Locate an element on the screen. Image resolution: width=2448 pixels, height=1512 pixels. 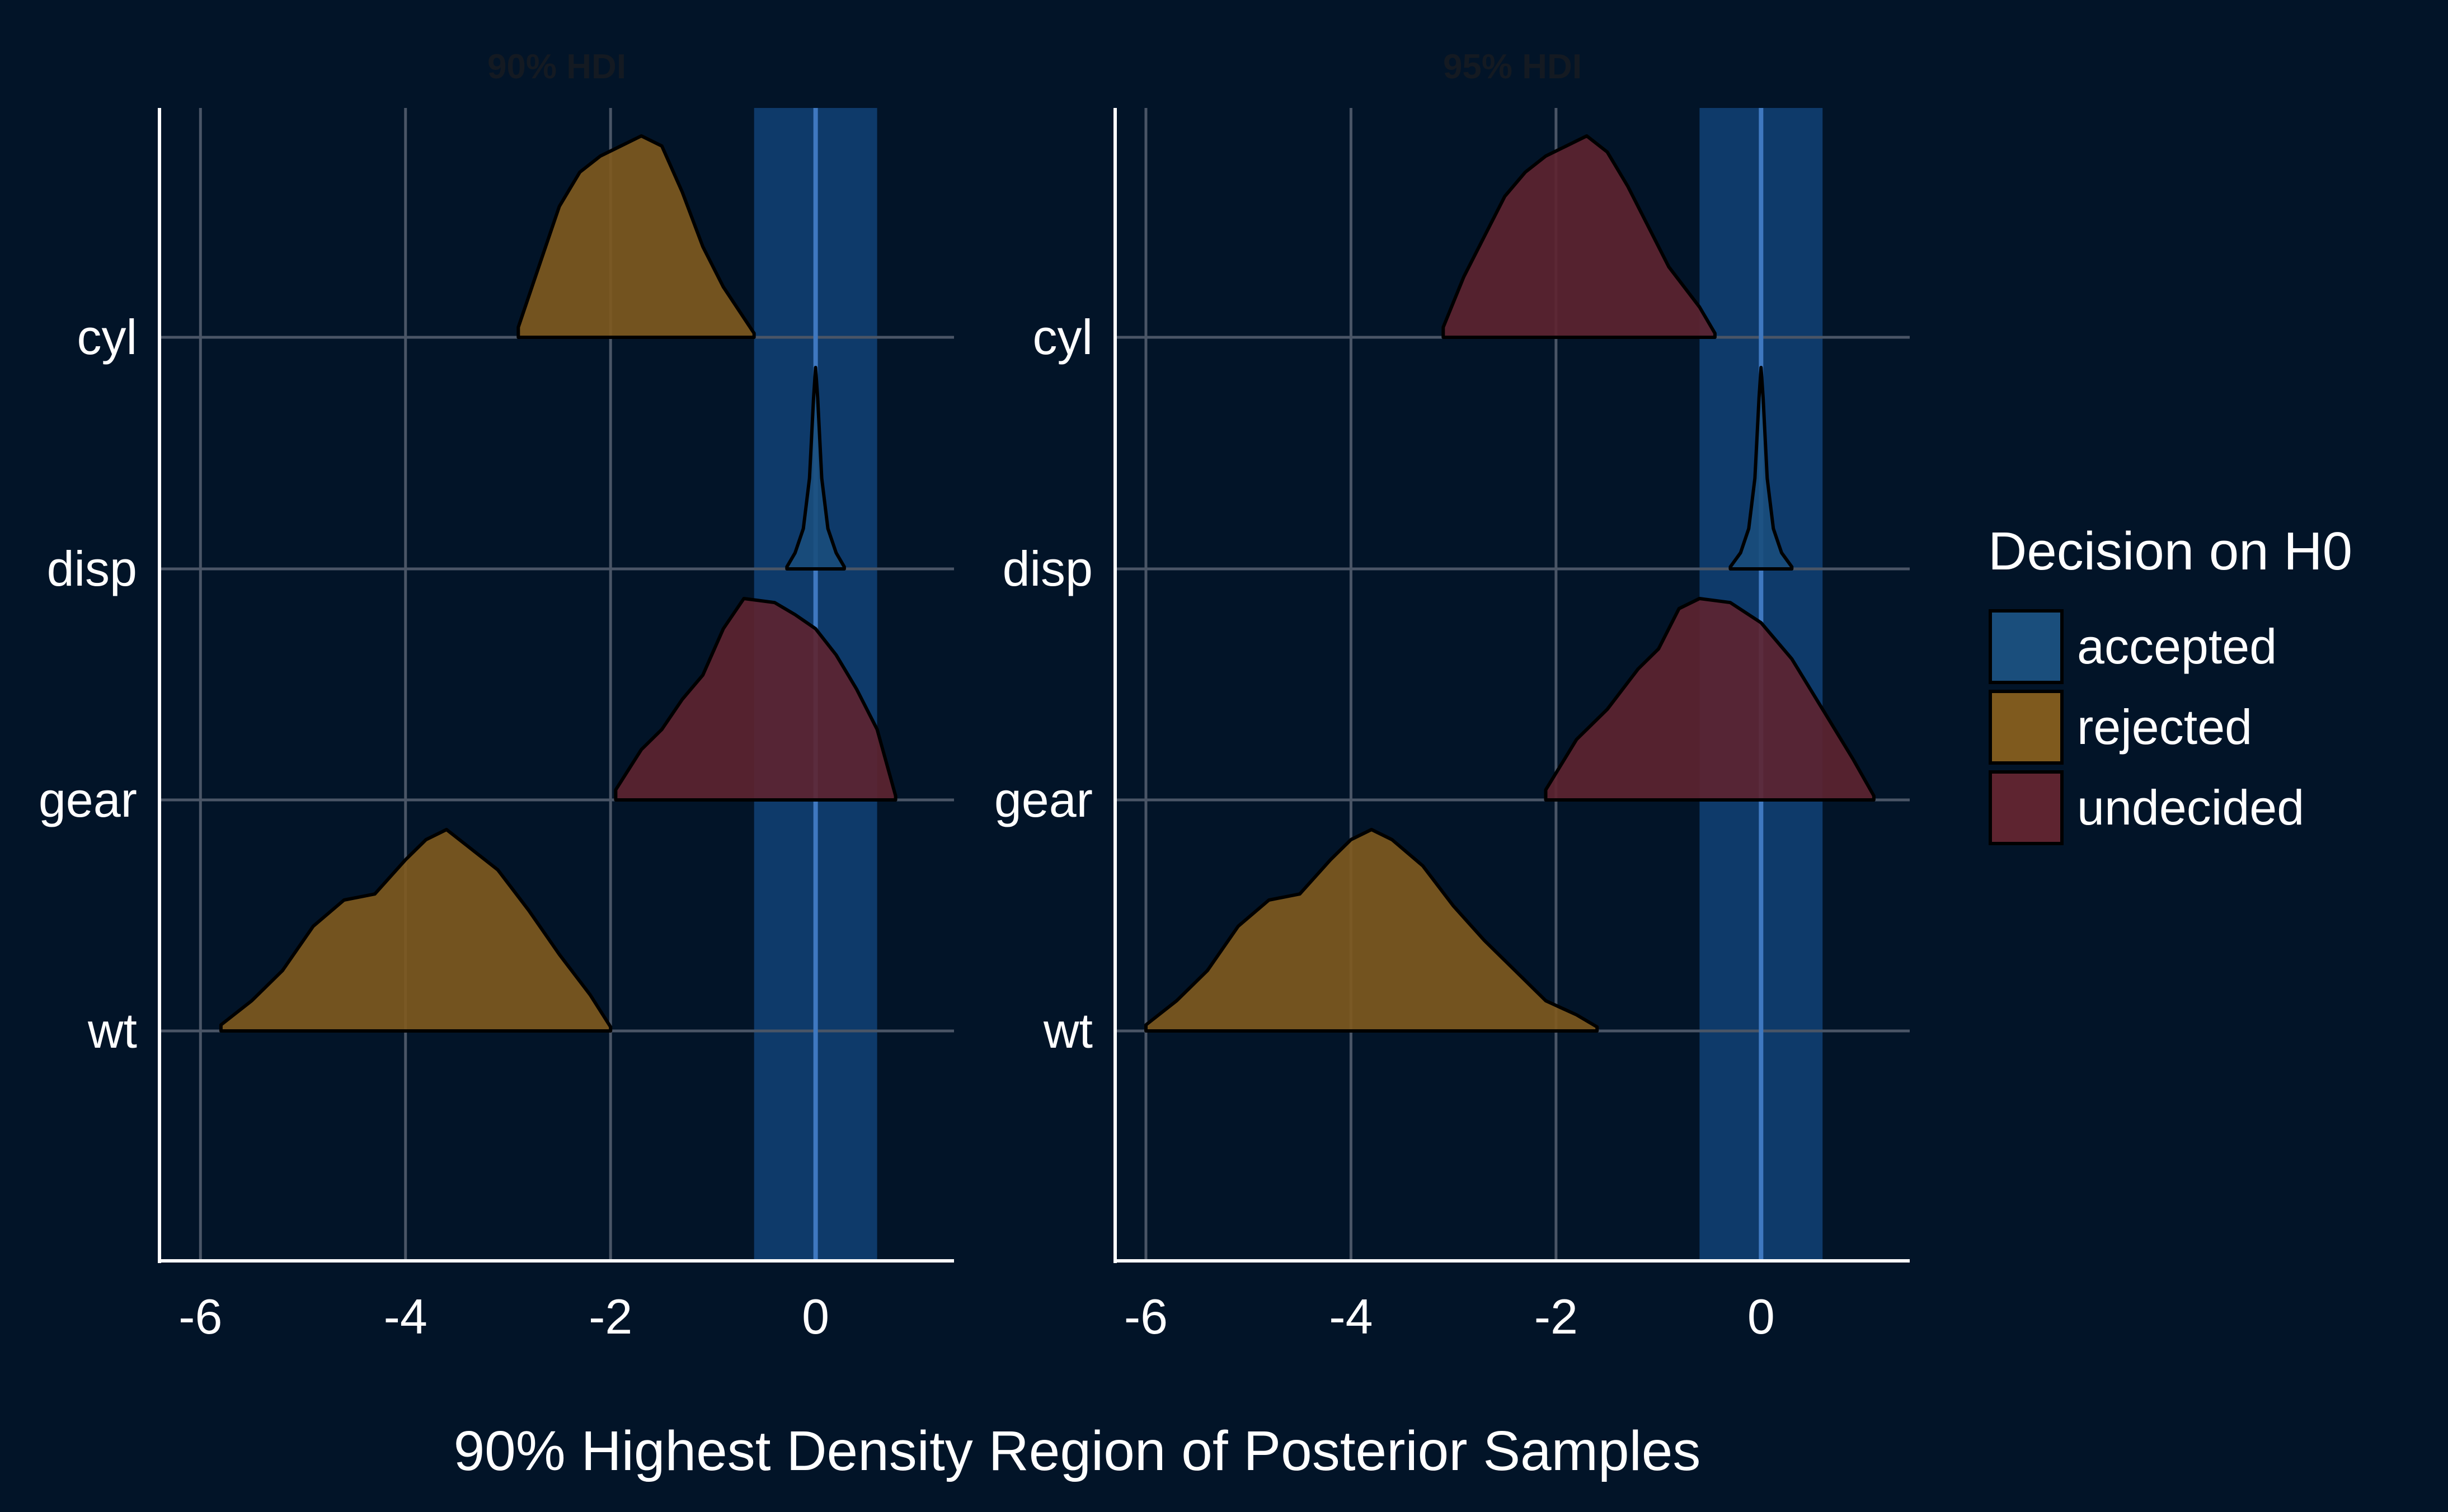
legend-title: Decision on H0 is located at coordinates (2170, 551).